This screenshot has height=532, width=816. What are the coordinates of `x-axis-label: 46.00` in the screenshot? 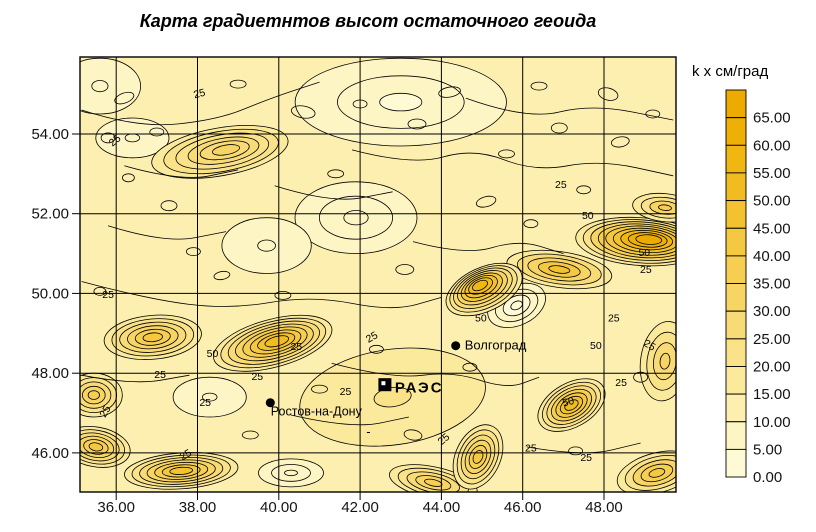 It's located at (523, 507).